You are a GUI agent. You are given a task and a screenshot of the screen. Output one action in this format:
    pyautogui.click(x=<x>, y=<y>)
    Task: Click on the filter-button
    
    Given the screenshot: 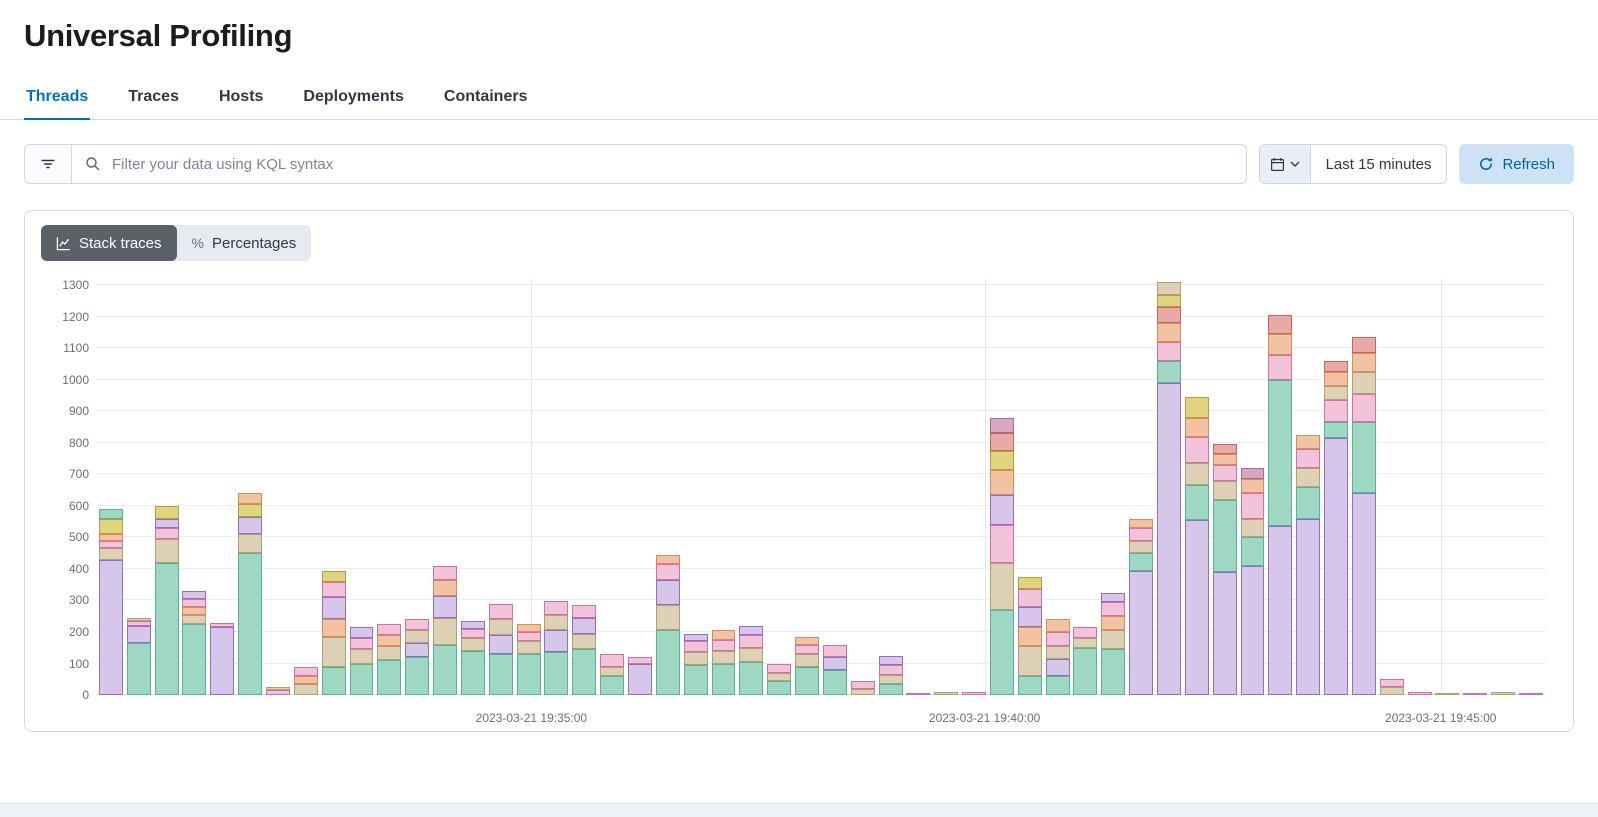 What is the action you would take?
    pyautogui.click(x=48, y=164)
    